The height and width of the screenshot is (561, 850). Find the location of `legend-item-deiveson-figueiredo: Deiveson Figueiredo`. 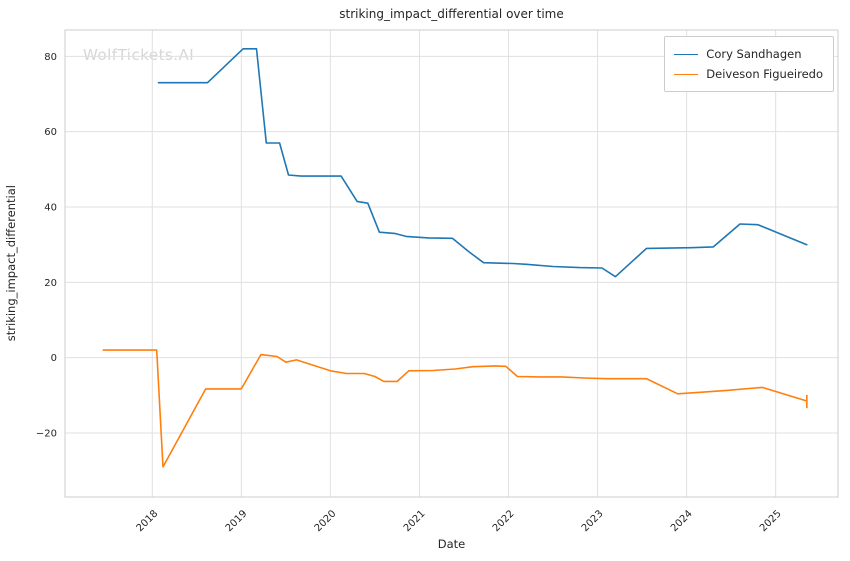

legend-item-deiveson-figueiredo: Deiveson Figueiredo is located at coordinates (748, 74).